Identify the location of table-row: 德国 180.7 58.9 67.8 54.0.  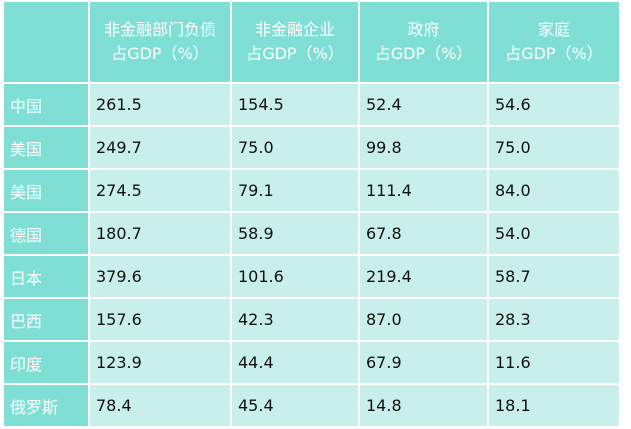
(311, 233).